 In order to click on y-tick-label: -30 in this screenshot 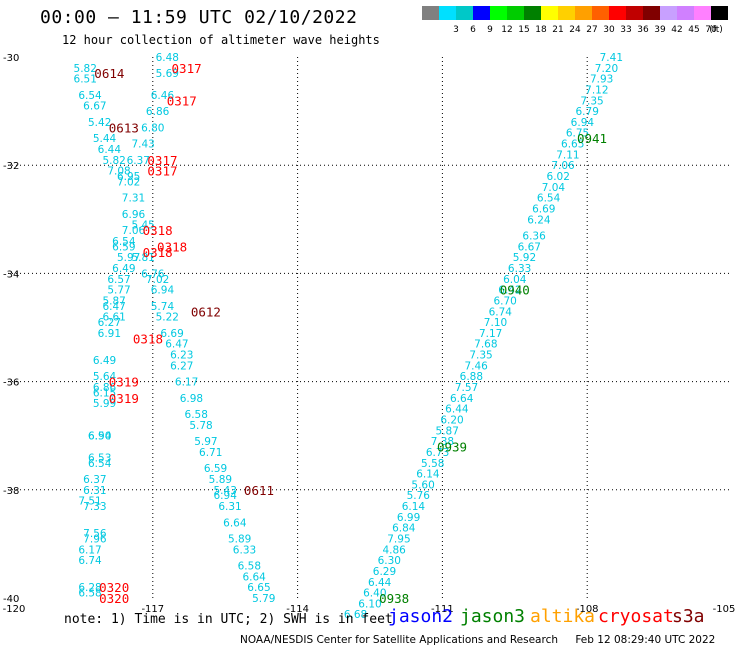, I will do `click(11, 58)`.